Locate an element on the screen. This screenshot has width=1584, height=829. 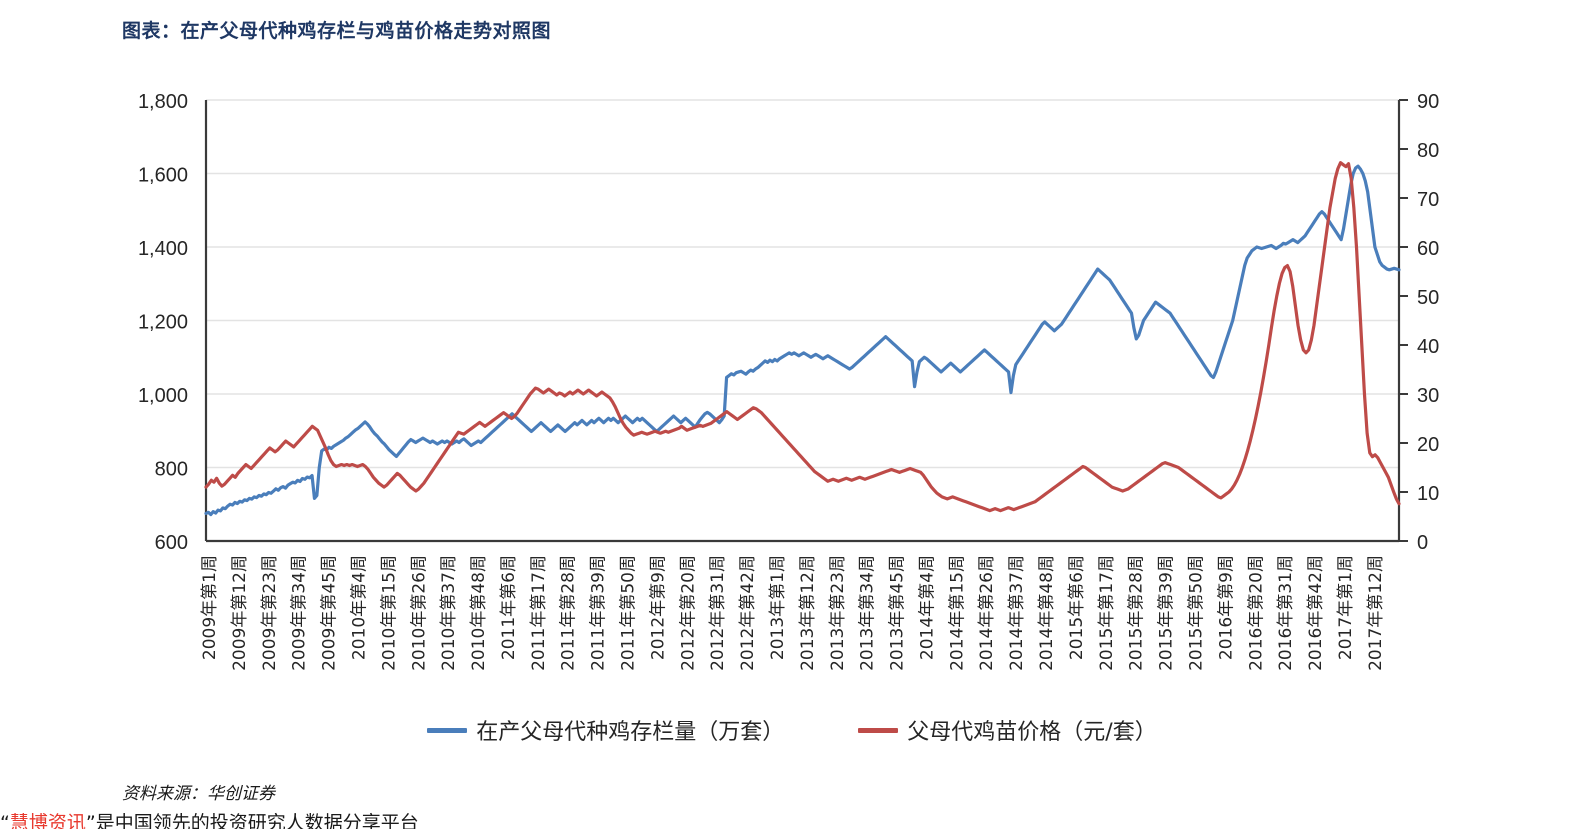
svg-text: 2009年第12周 is located at coordinates (240, 613).